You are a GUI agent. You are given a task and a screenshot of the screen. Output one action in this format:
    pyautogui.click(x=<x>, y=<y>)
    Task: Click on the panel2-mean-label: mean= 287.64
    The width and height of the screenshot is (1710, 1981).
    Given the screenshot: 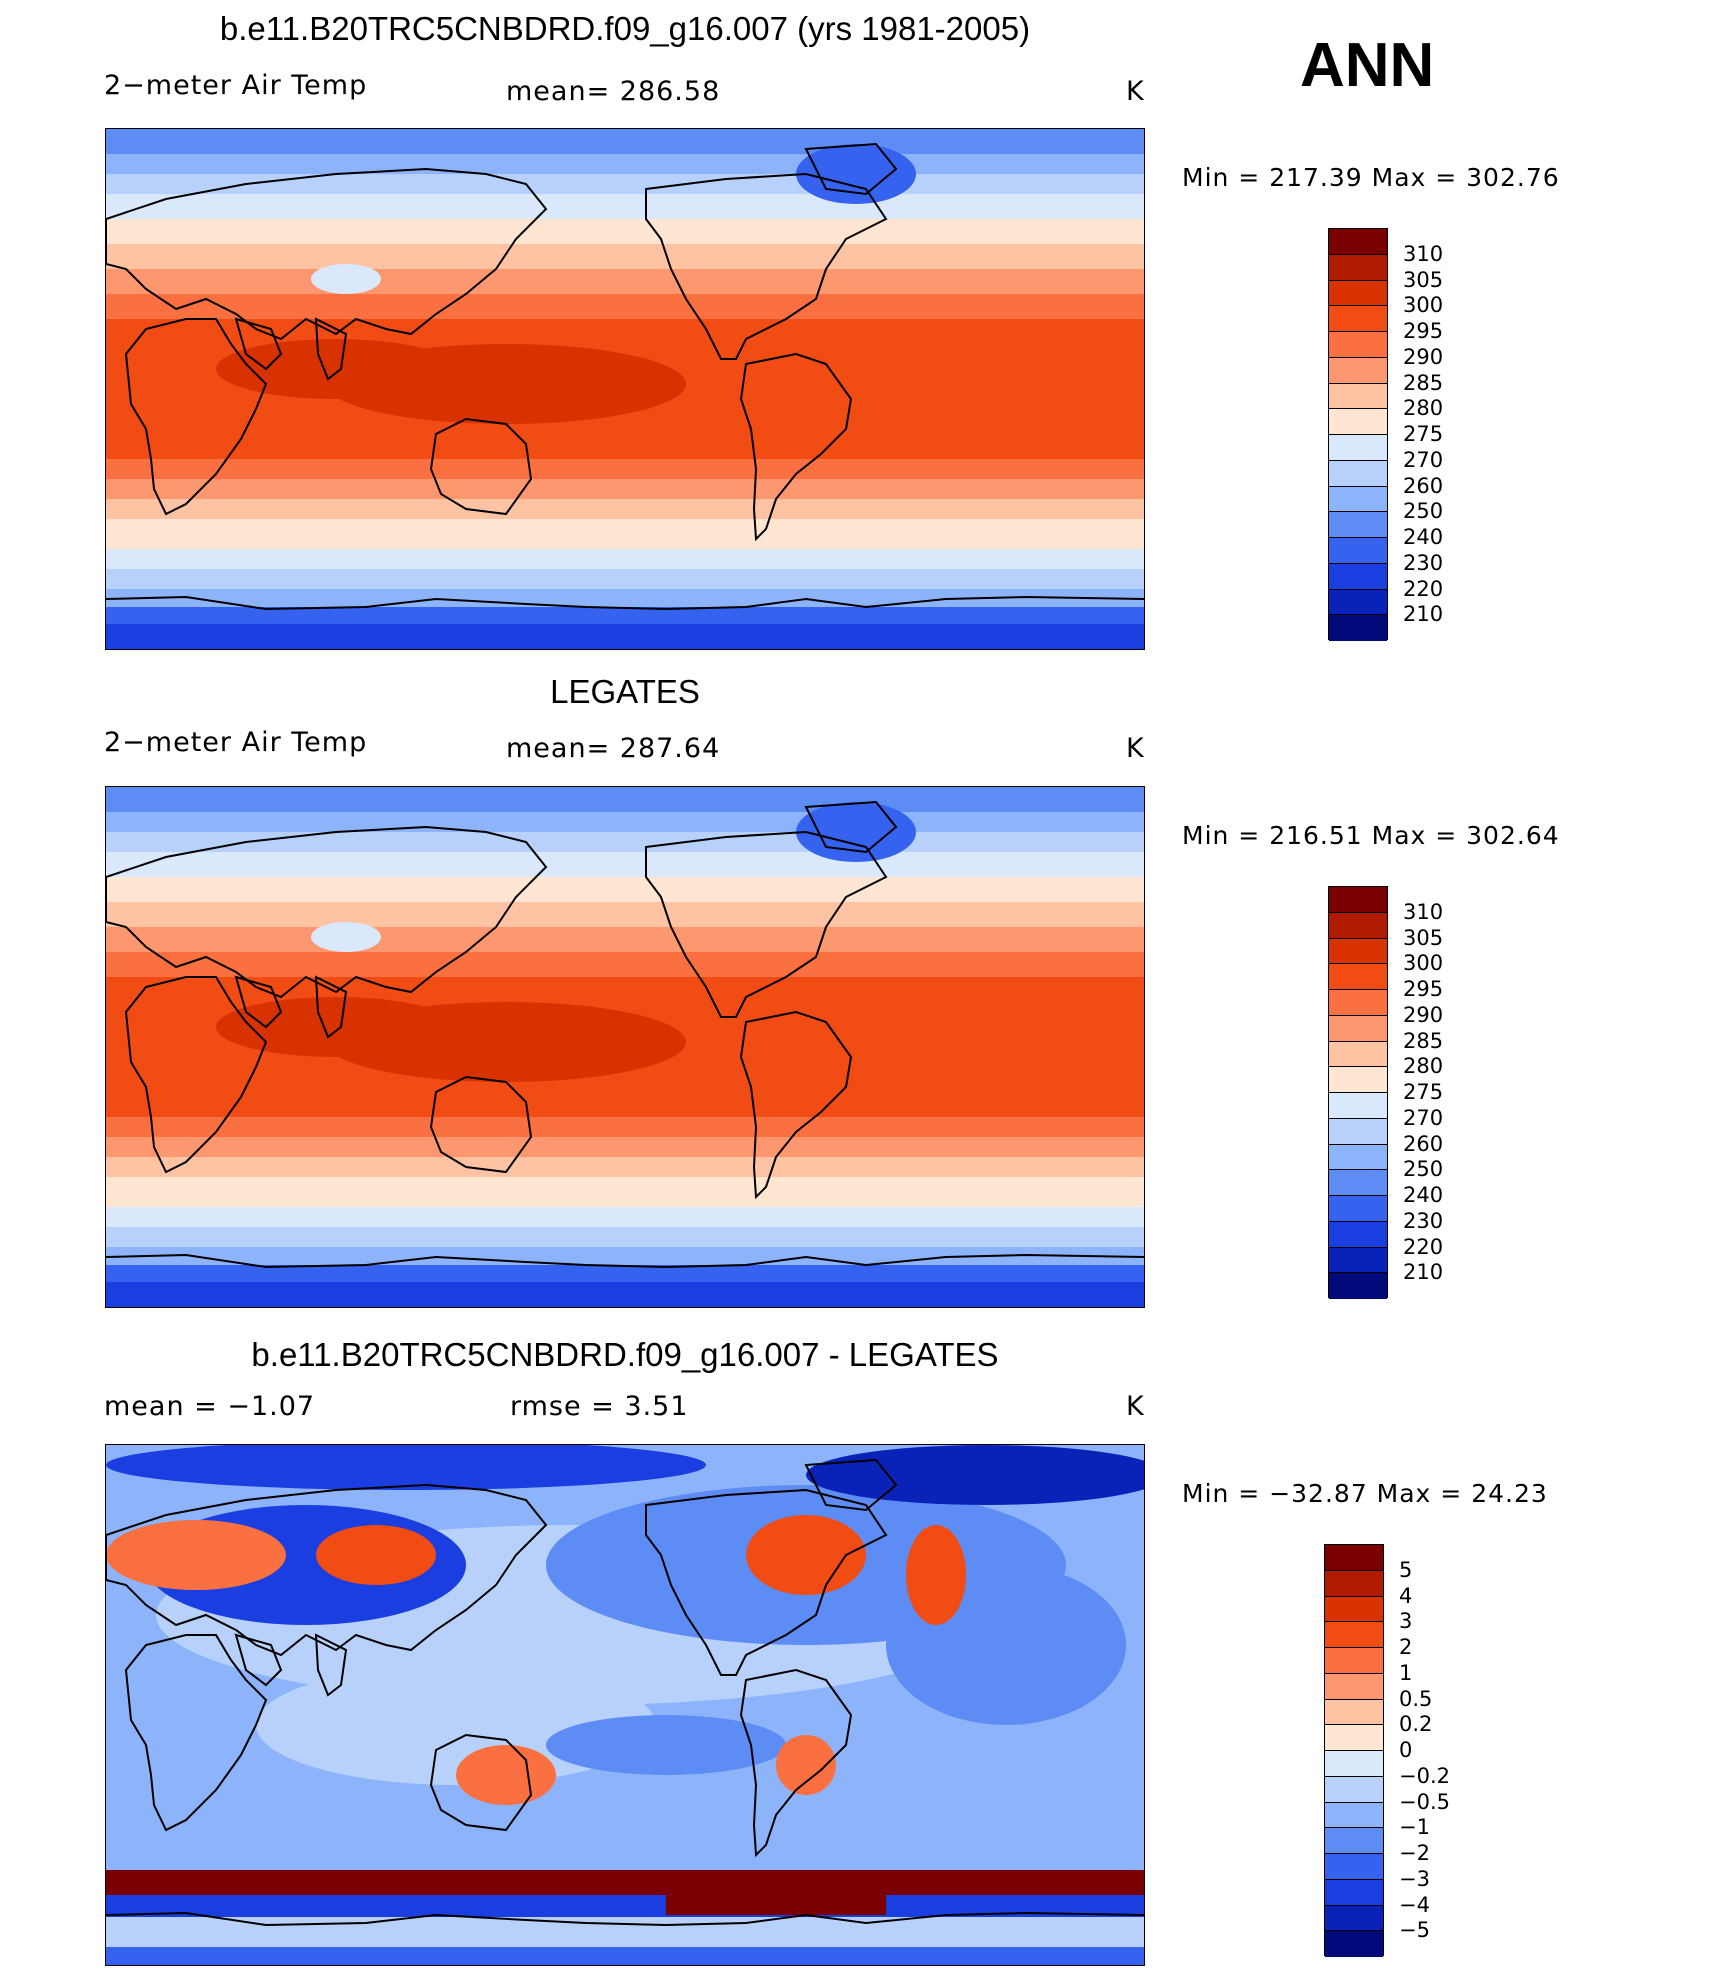 What is the action you would take?
    pyautogui.click(x=613, y=748)
    